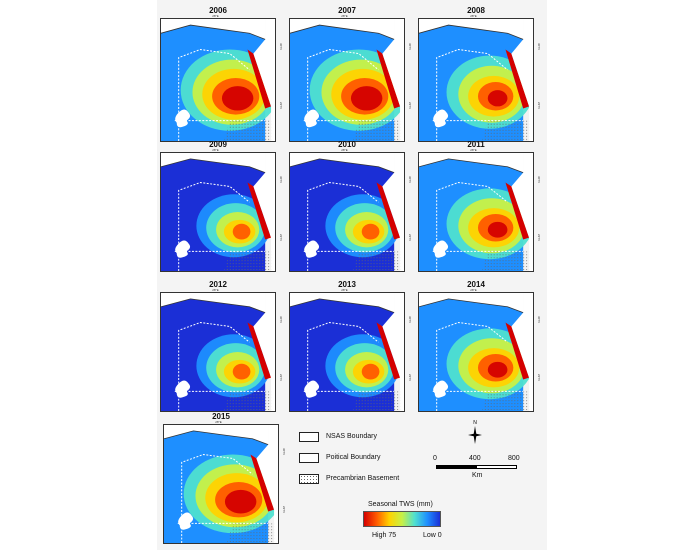  What do you see at coordinates (514, 458) in the screenshot?
I see `scale-tick-800: 800` at bounding box center [514, 458].